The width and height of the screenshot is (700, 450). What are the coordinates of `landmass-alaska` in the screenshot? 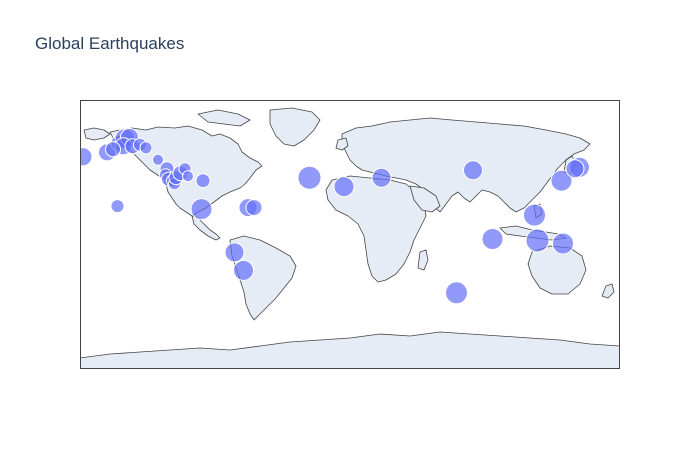 It's located at (97, 134).